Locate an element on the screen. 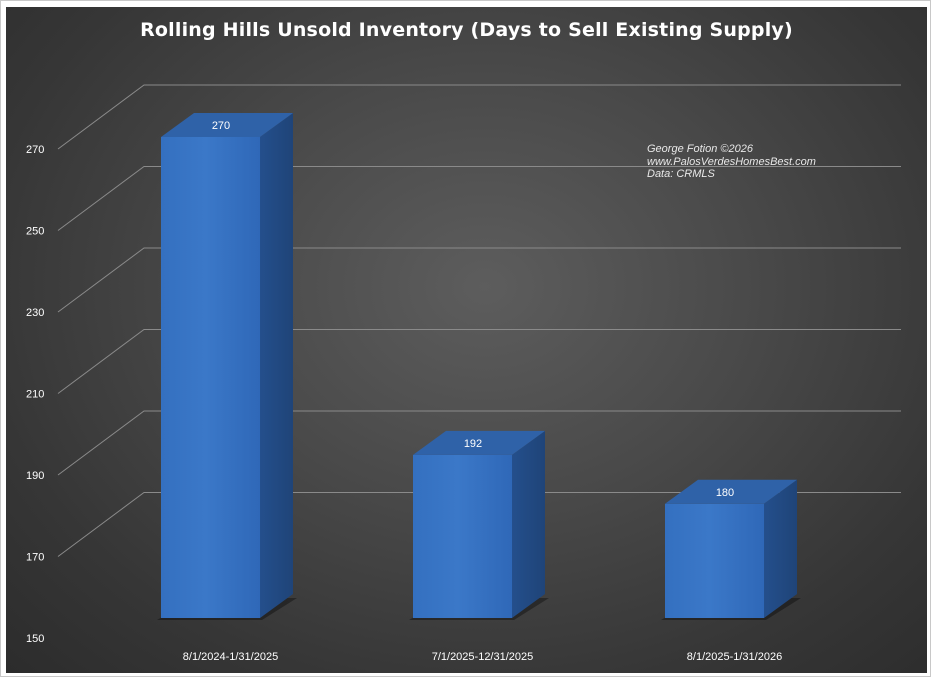  bar: 192 is located at coordinates (479, 525).